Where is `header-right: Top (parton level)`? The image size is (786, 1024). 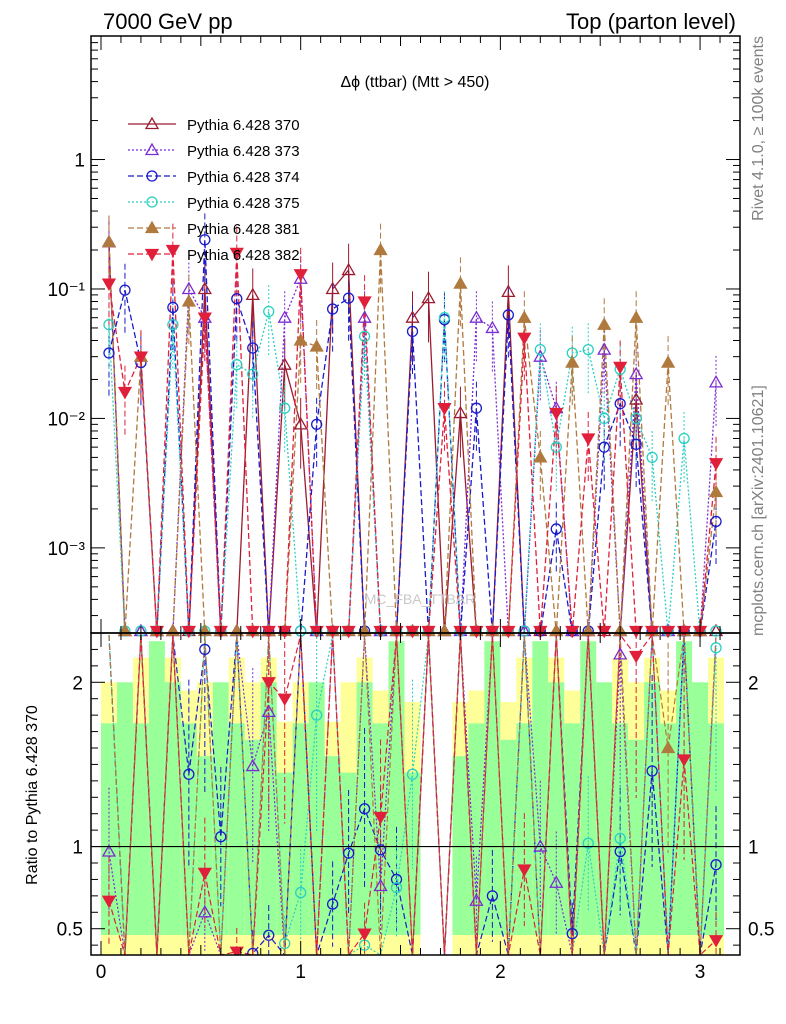
header-right: Top (parton level) is located at coordinates (651, 21).